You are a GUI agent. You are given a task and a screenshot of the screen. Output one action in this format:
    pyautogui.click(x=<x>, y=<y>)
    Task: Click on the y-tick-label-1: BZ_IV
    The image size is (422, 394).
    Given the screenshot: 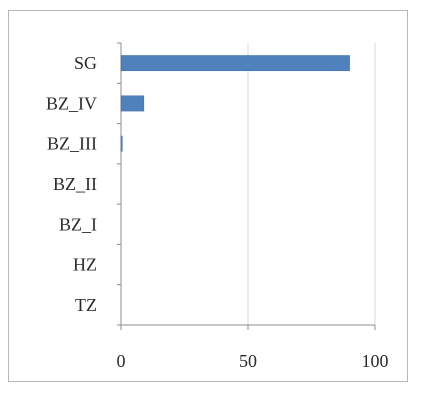 What is the action you would take?
    pyautogui.click(x=71, y=103)
    